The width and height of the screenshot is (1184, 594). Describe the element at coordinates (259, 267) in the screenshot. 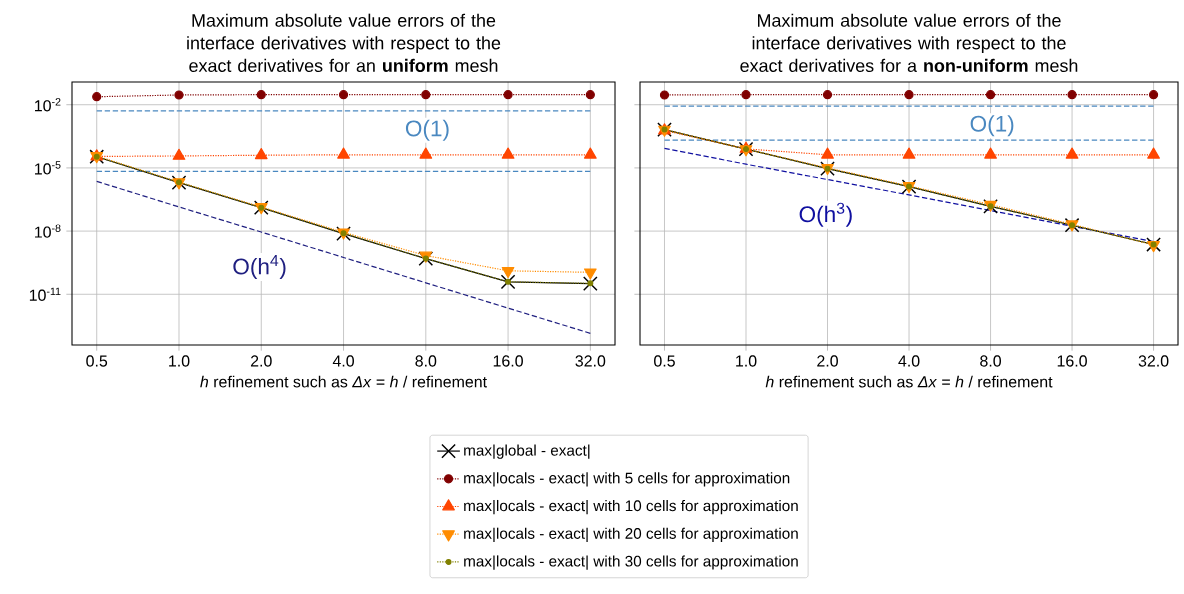

I see `series-label: O(h$^{4}$)` at that location.